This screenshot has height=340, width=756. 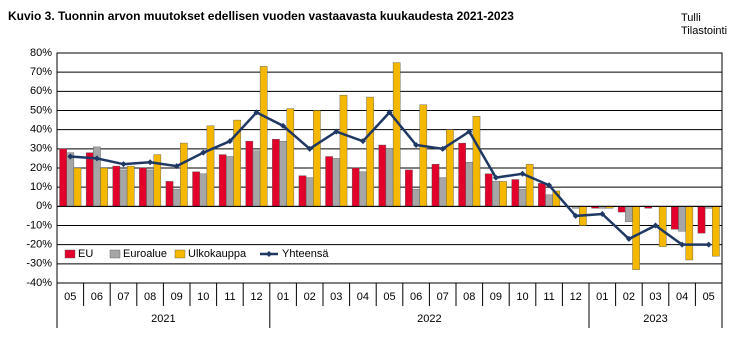 What do you see at coordinates (416, 297) in the screenshot?
I see `x-tick-label: 06` at bounding box center [416, 297].